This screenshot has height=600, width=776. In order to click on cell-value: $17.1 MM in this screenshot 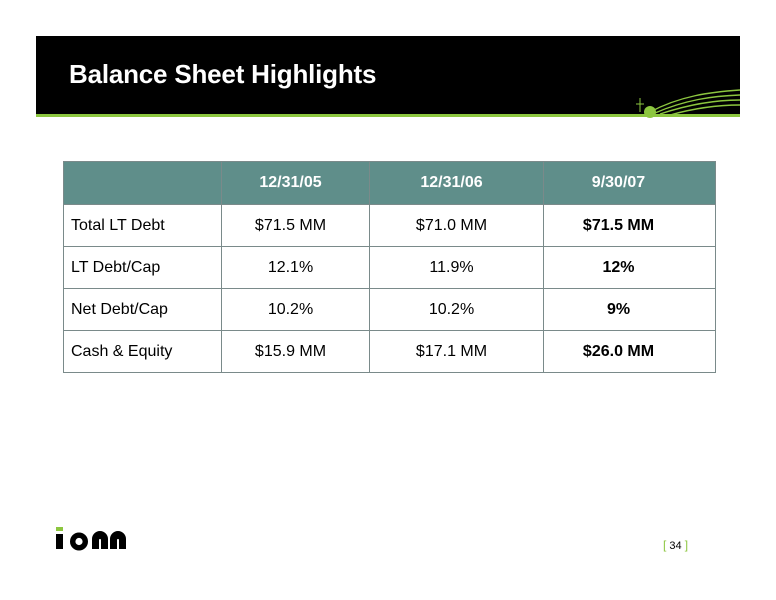, I will do `click(456, 351)`.